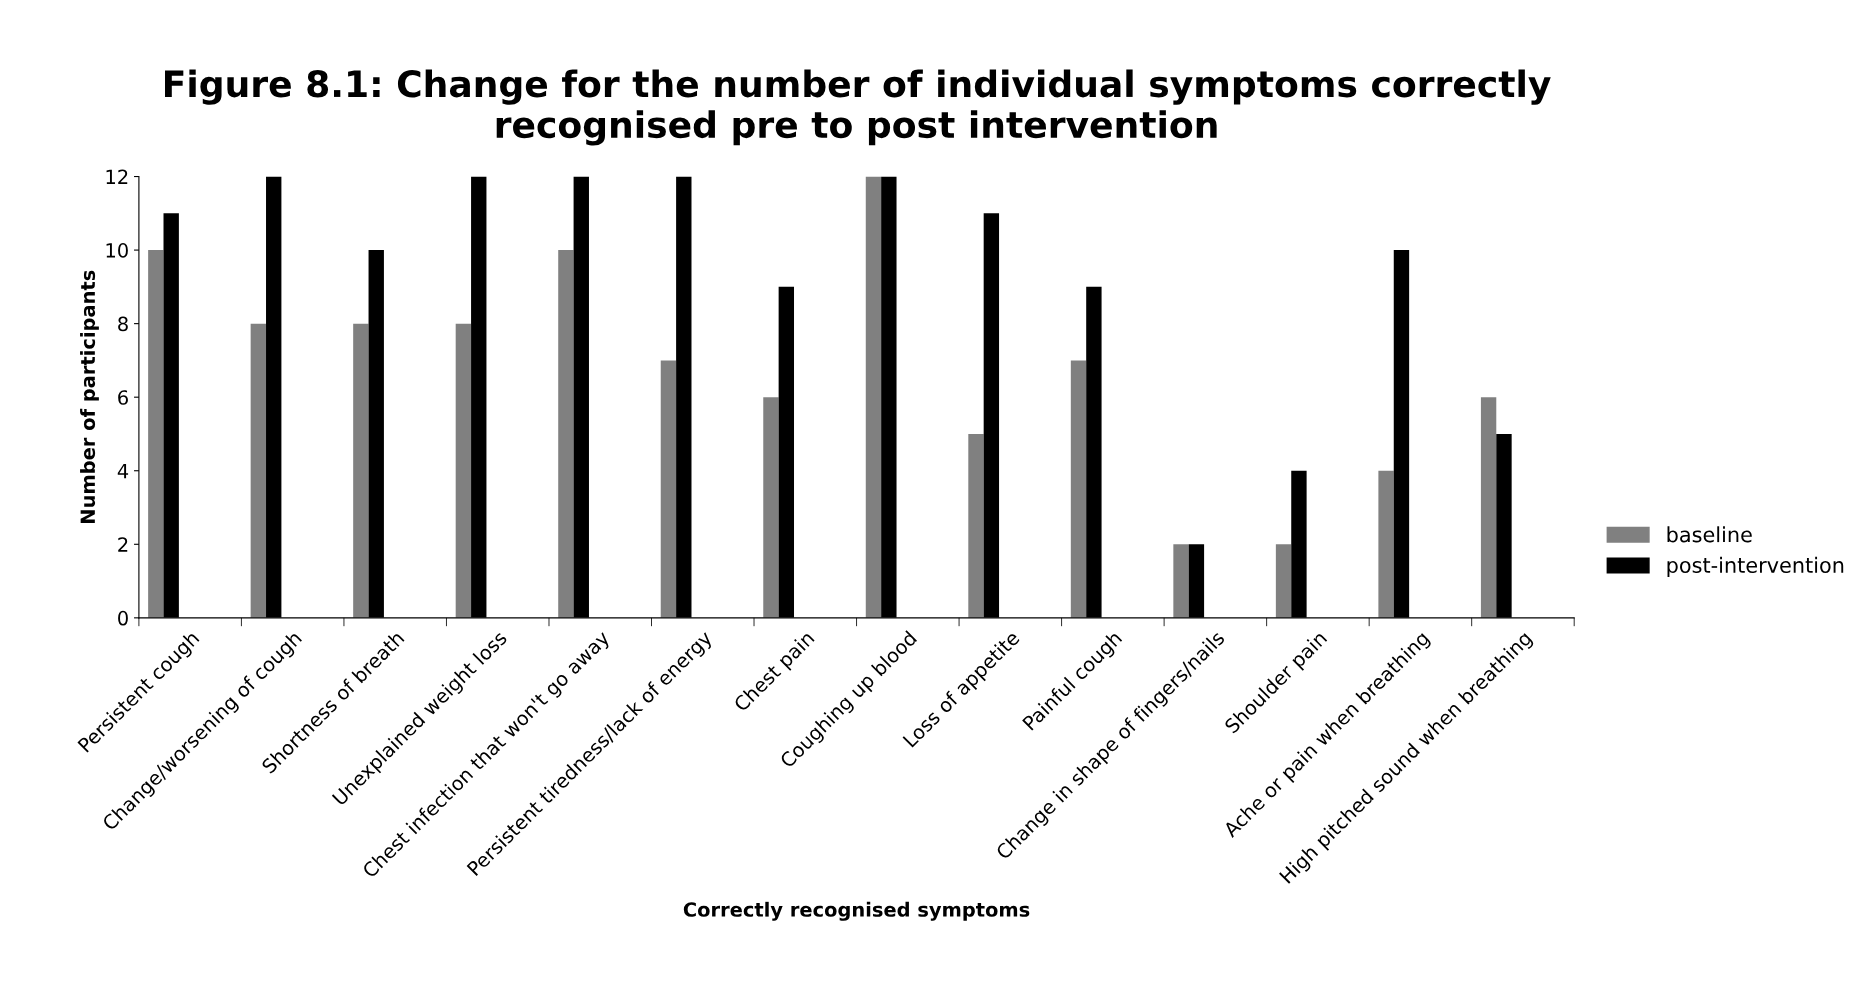  Describe the element at coordinates (123, 471) in the screenshot. I see `y-tick-label: 4` at that location.